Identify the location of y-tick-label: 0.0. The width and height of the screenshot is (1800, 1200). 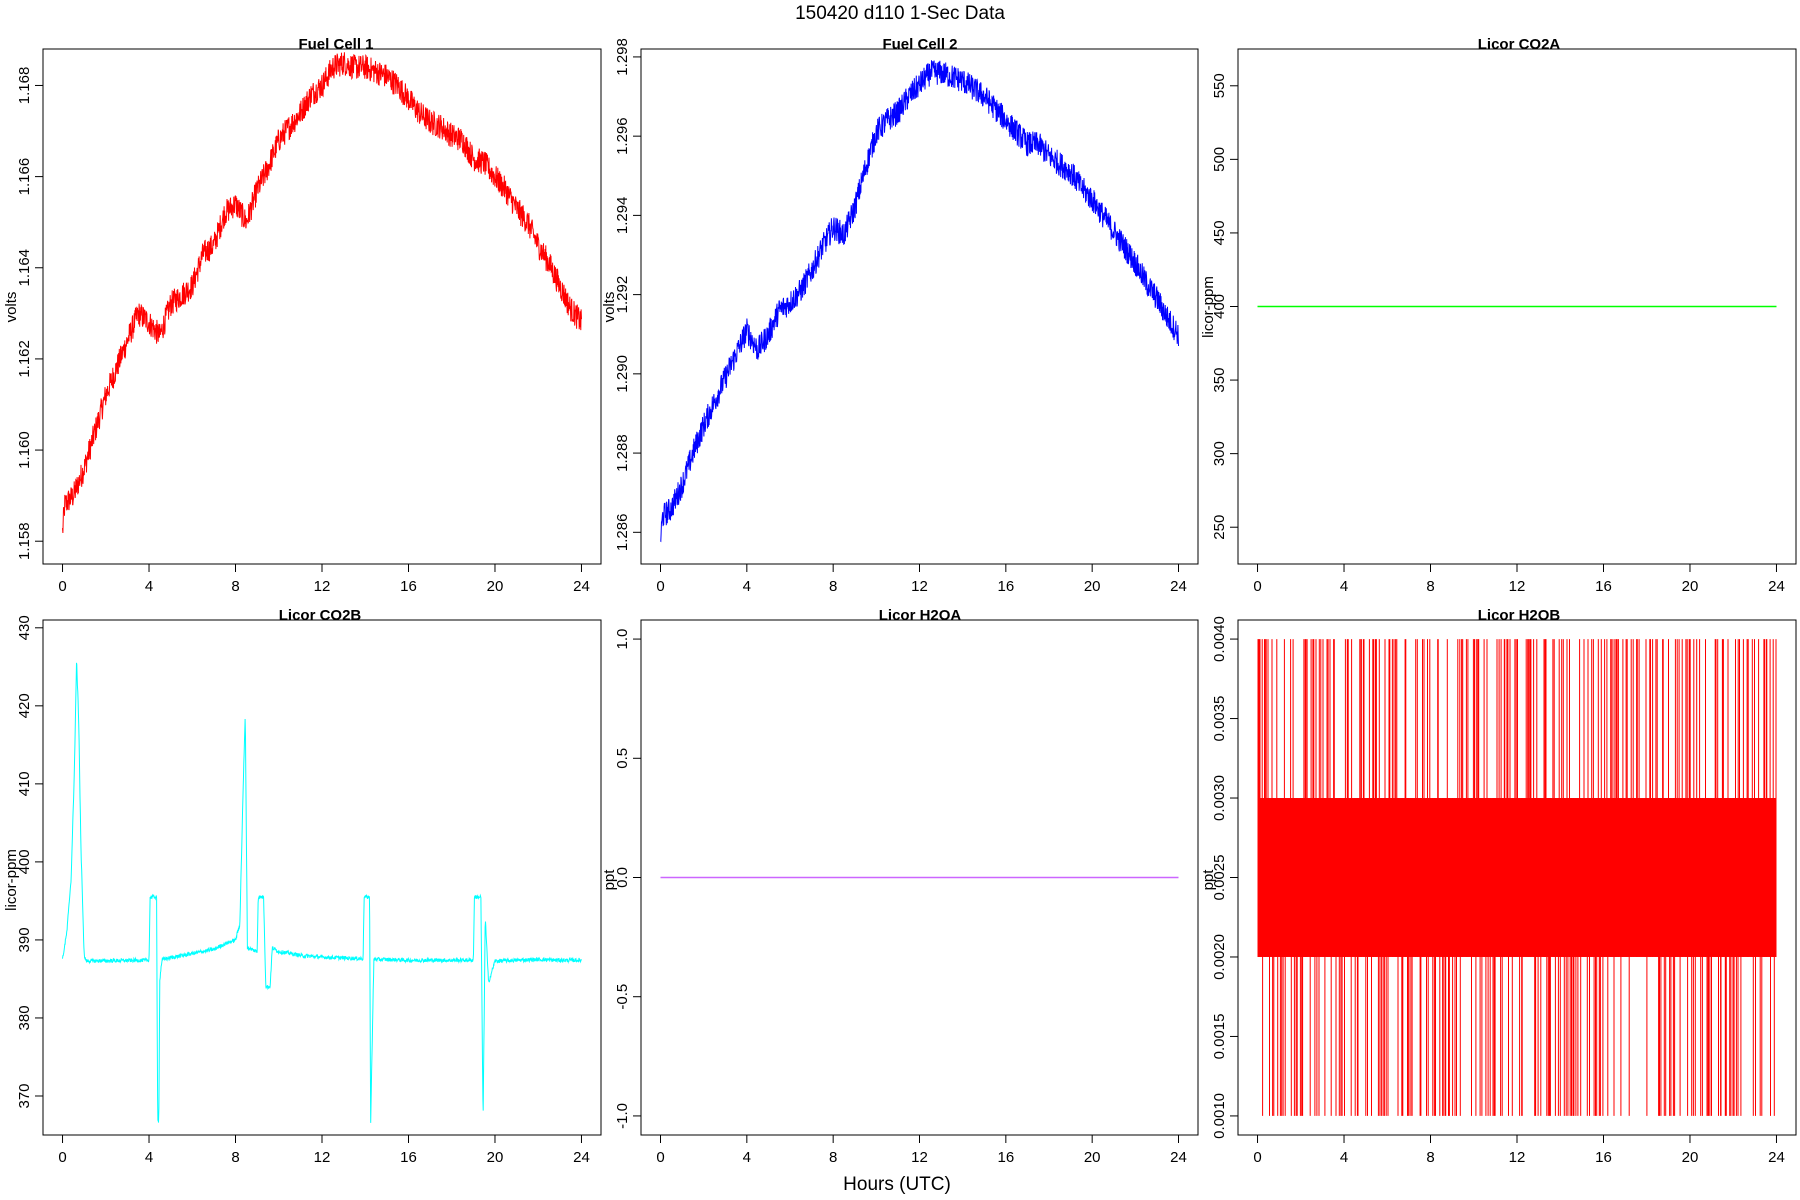
(622, 877).